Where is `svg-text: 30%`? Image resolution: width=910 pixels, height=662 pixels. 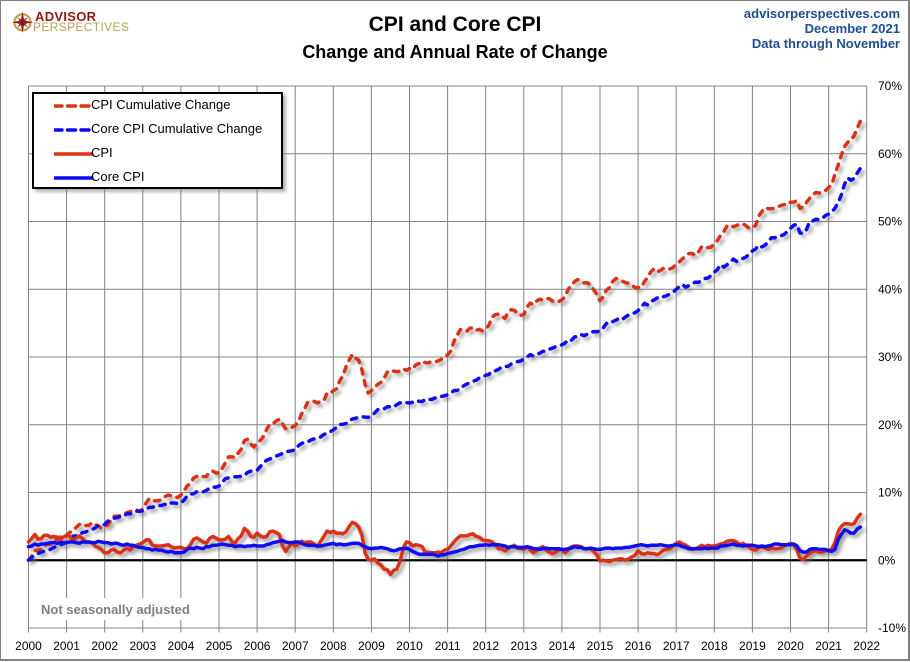
svg-text: 30% is located at coordinates (890, 357).